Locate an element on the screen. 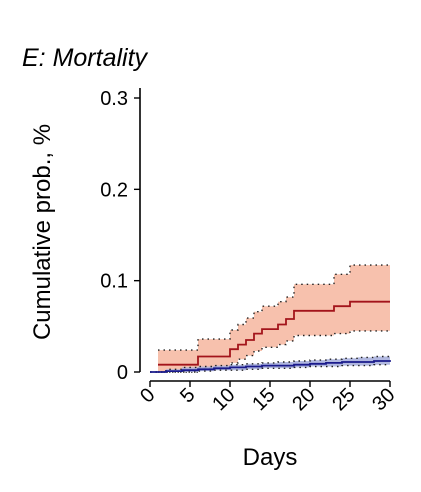 The image size is (421, 492). x-tick-label-3: 15 is located at coordinates (263, 399).